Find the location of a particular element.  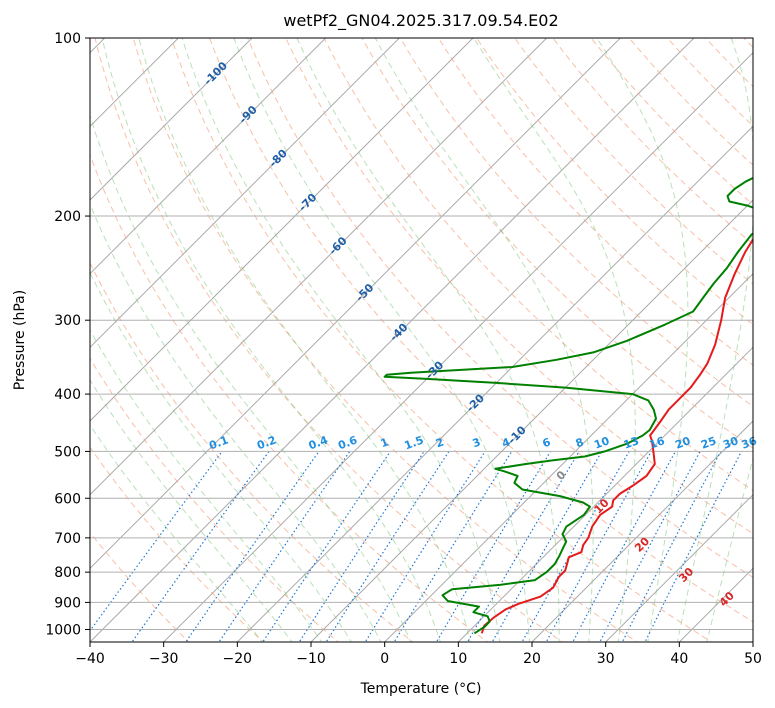

x-tick-label: 40 is located at coordinates (679, 659).